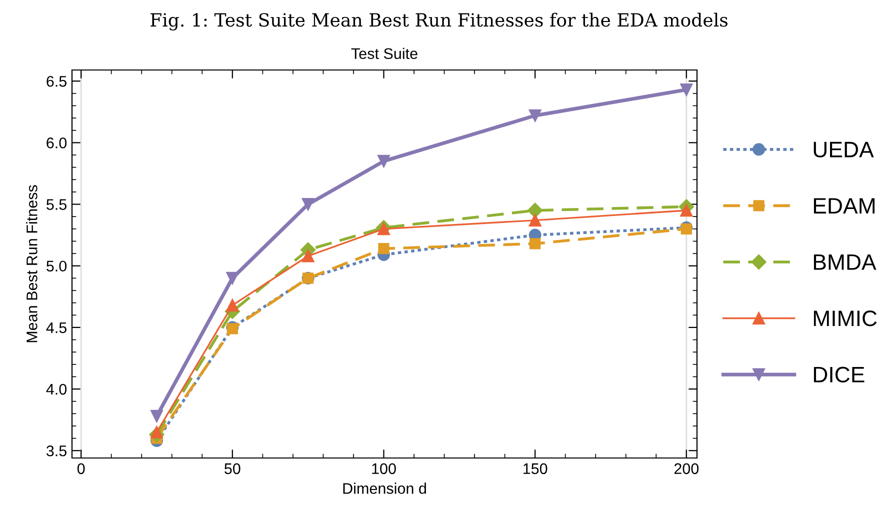 The image size is (878, 510). What do you see at coordinates (56, 266) in the screenshot?
I see `y-tick-label: 5.0` at bounding box center [56, 266].